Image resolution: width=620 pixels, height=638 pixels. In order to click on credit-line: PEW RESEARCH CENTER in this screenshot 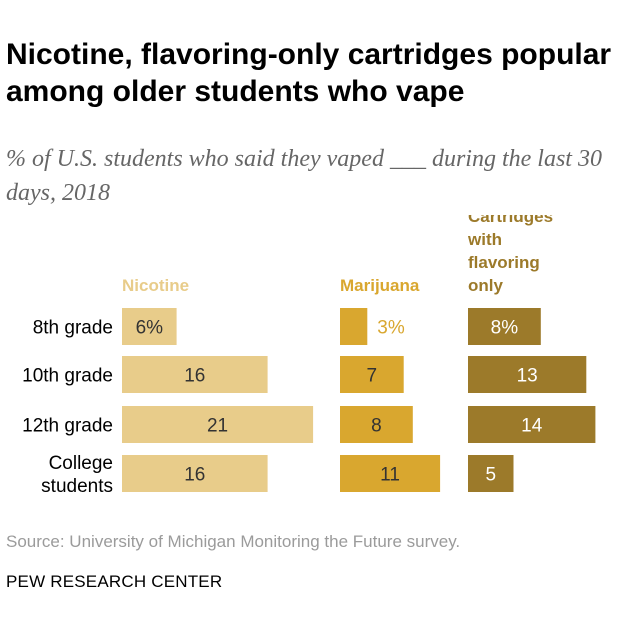, I will do `click(114, 581)`.